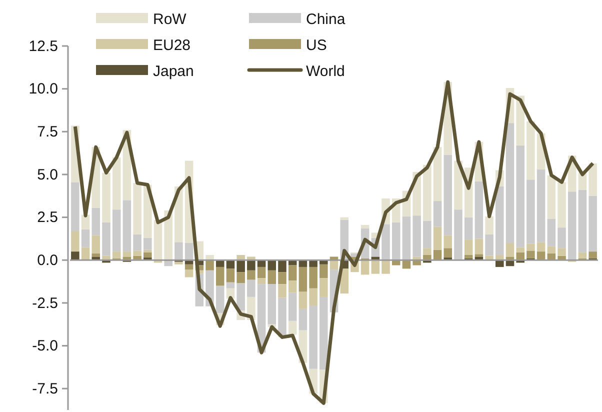  Describe the element at coordinates (170, 19) in the screenshot. I see `legend-label: RoW` at that location.